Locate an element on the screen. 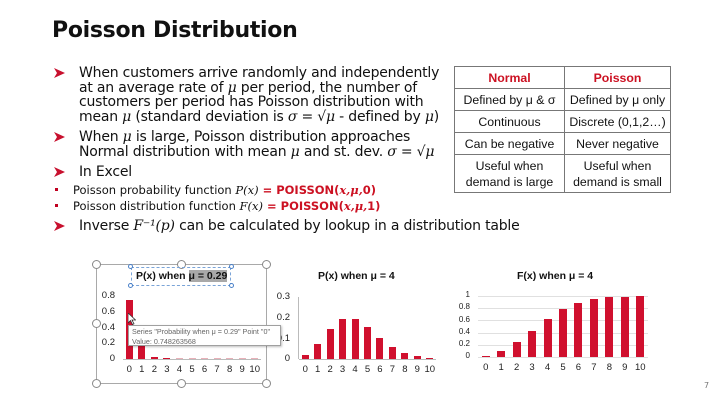 The image size is (720, 404). resize-handle-bottom-center is located at coordinates (181, 383).